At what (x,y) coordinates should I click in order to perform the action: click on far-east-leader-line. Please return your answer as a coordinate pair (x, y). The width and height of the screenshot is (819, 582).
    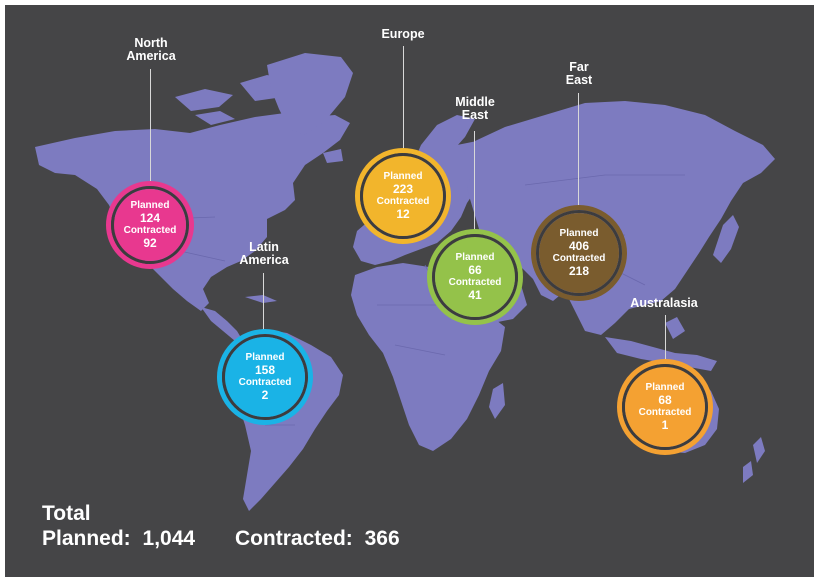
    Looking at the image, I should click on (579, 151).